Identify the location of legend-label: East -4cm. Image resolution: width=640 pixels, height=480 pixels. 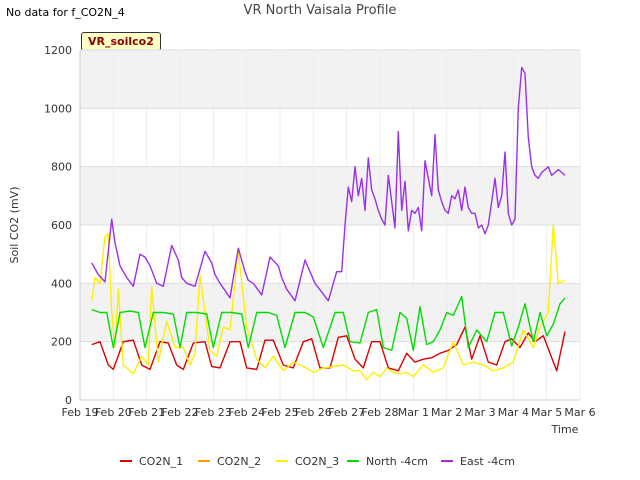
(487, 461).